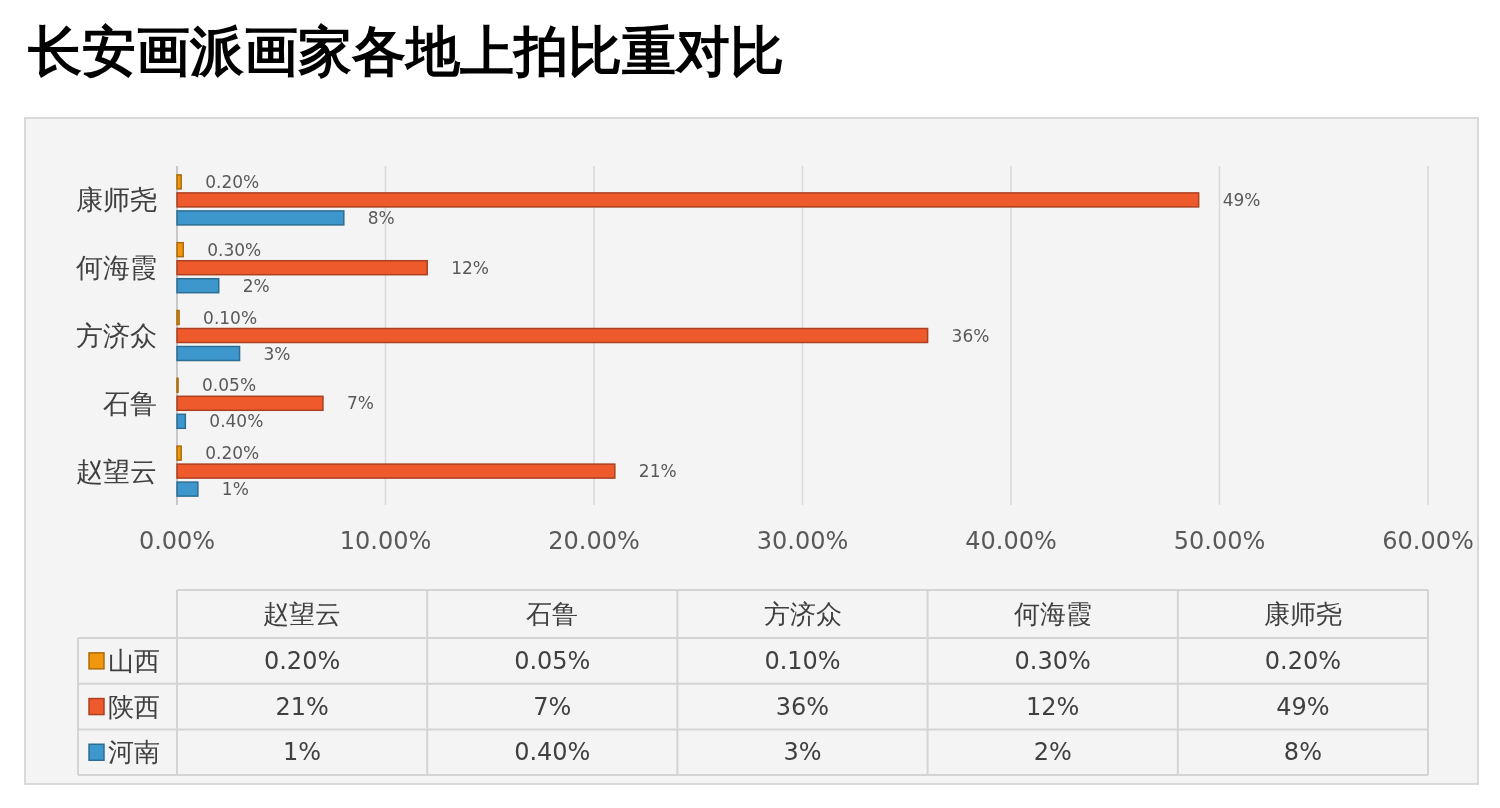 The height and width of the screenshot is (808, 1500). Describe the element at coordinates (234, 249) in the screenshot. I see `data-label: 0.30%` at that location.